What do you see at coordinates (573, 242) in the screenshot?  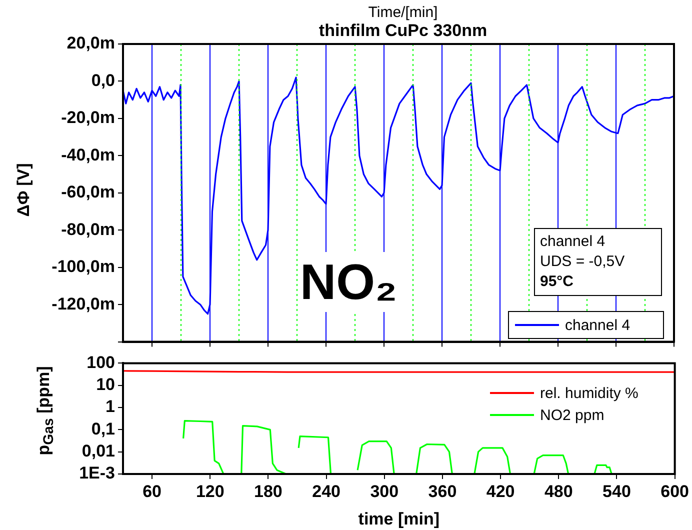 I see `annotation: channel 4` at bounding box center [573, 242].